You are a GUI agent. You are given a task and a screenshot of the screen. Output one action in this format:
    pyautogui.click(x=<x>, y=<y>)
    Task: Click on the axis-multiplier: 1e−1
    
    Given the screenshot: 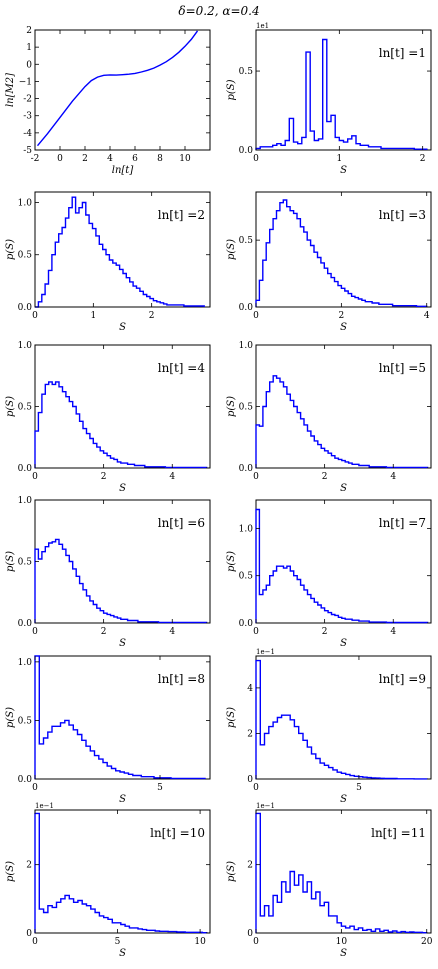 What is the action you would take?
    pyautogui.click(x=265, y=652)
    